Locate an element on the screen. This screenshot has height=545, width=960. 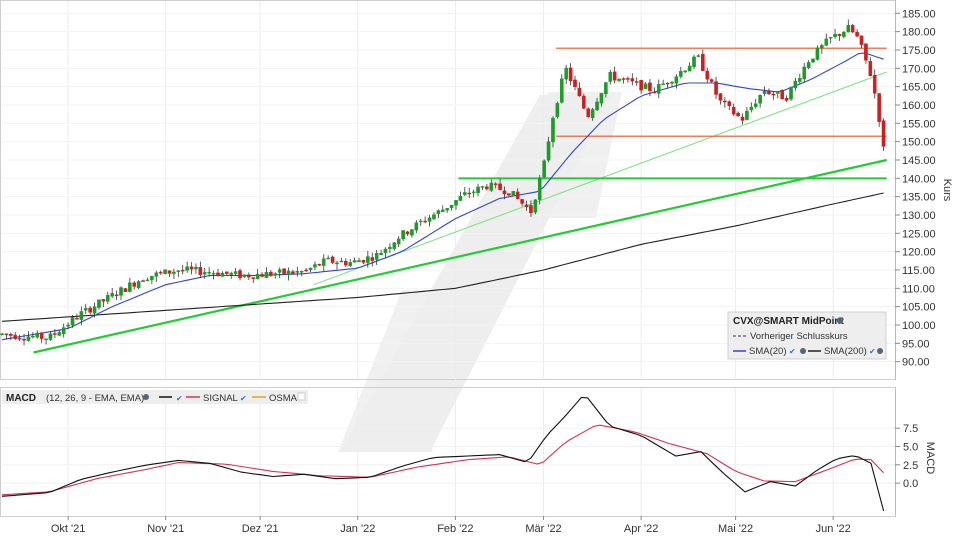
osma-checkbox is located at coordinates (301, 396).